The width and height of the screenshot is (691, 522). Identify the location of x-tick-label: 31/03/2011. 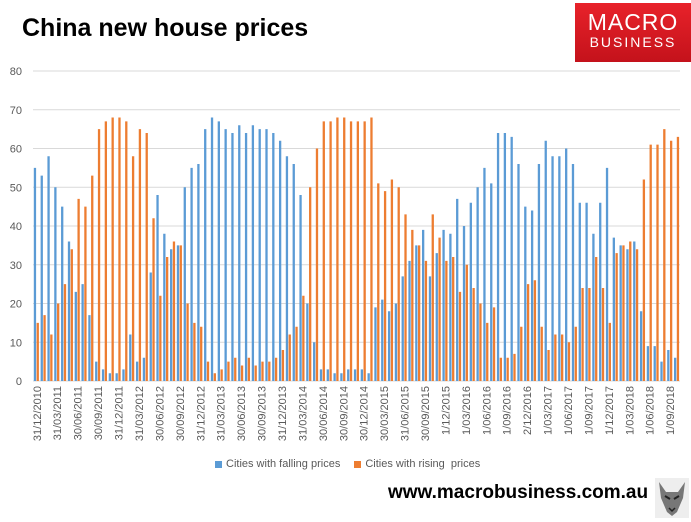
(58, 413).